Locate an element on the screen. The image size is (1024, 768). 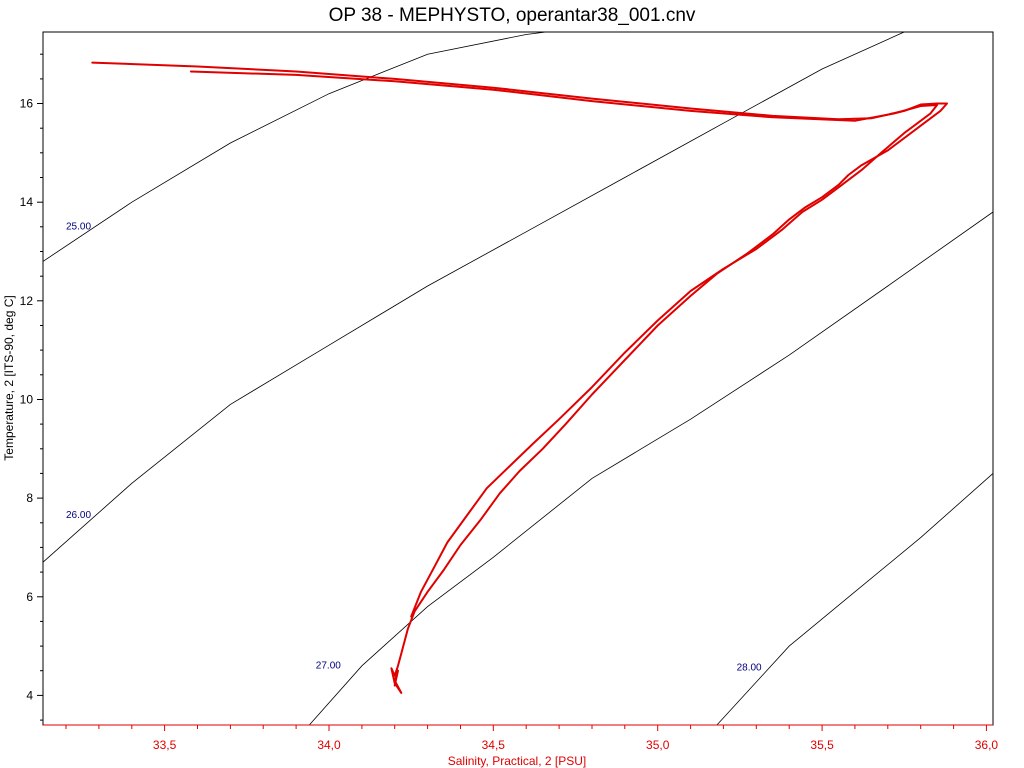
isopycnal-label-26.00: 26.00 is located at coordinates (78, 515).